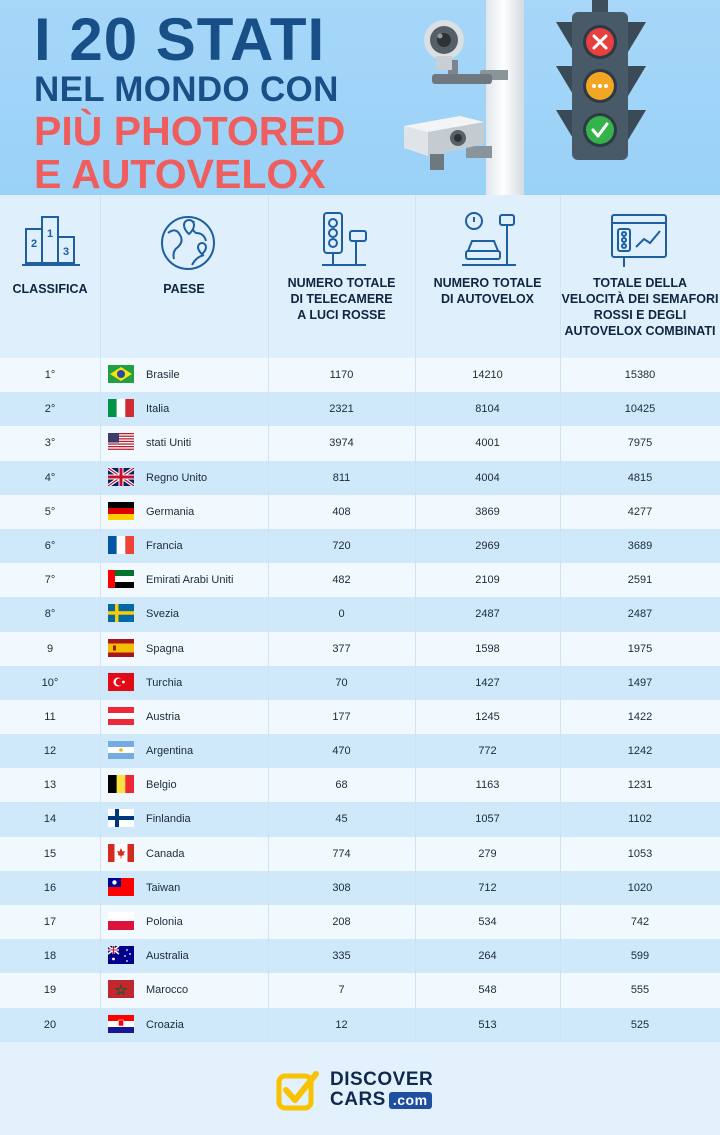 The height and width of the screenshot is (1135, 720). Describe the element at coordinates (487, 477) in the screenshot. I see `speed-cell: 4004` at that location.